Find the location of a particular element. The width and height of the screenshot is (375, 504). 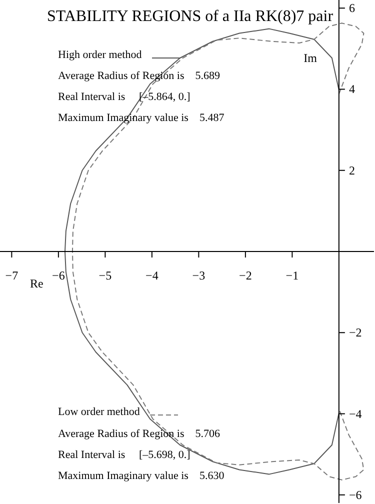

annotation: Real Interval is [–5.698, 0.] is located at coordinates (124, 455).